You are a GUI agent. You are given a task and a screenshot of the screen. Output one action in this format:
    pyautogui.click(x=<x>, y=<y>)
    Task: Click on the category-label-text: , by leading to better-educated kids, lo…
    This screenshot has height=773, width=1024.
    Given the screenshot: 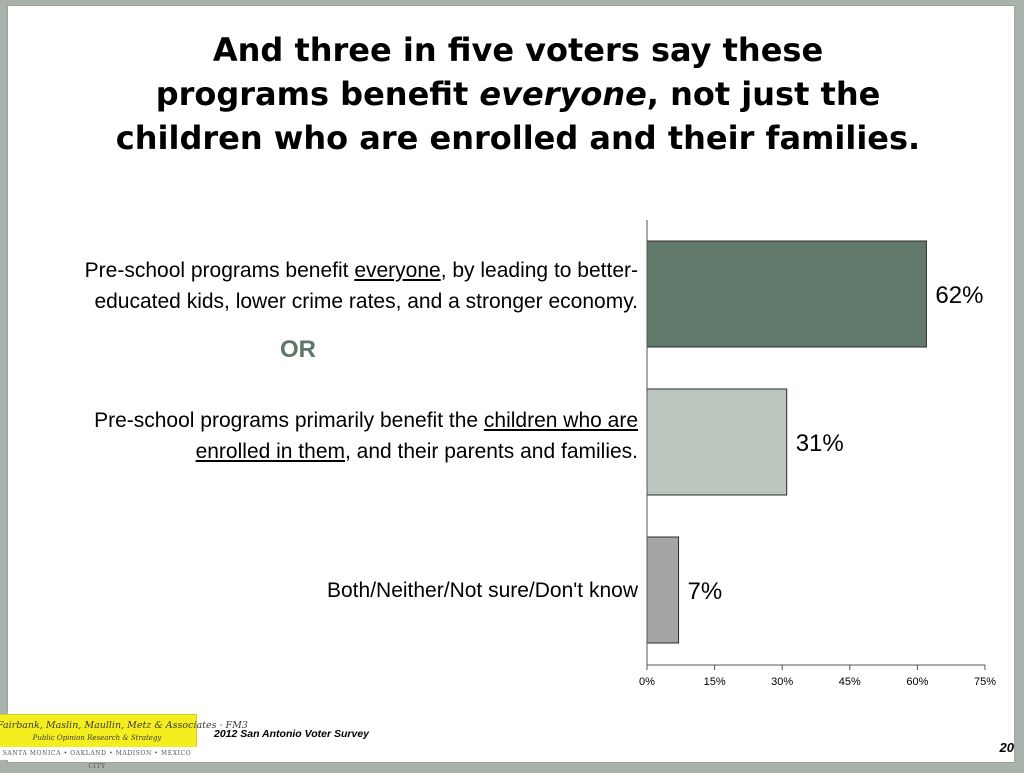 What is the action you would take?
    pyautogui.click(x=366, y=286)
    